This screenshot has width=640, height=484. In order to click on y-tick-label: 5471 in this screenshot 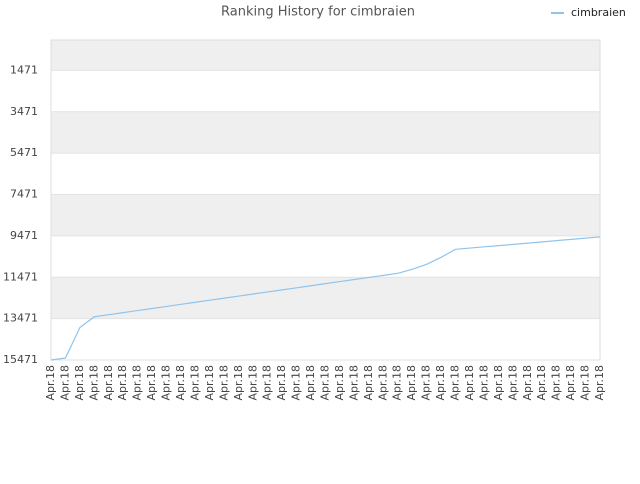, I will do `click(24, 152)`.